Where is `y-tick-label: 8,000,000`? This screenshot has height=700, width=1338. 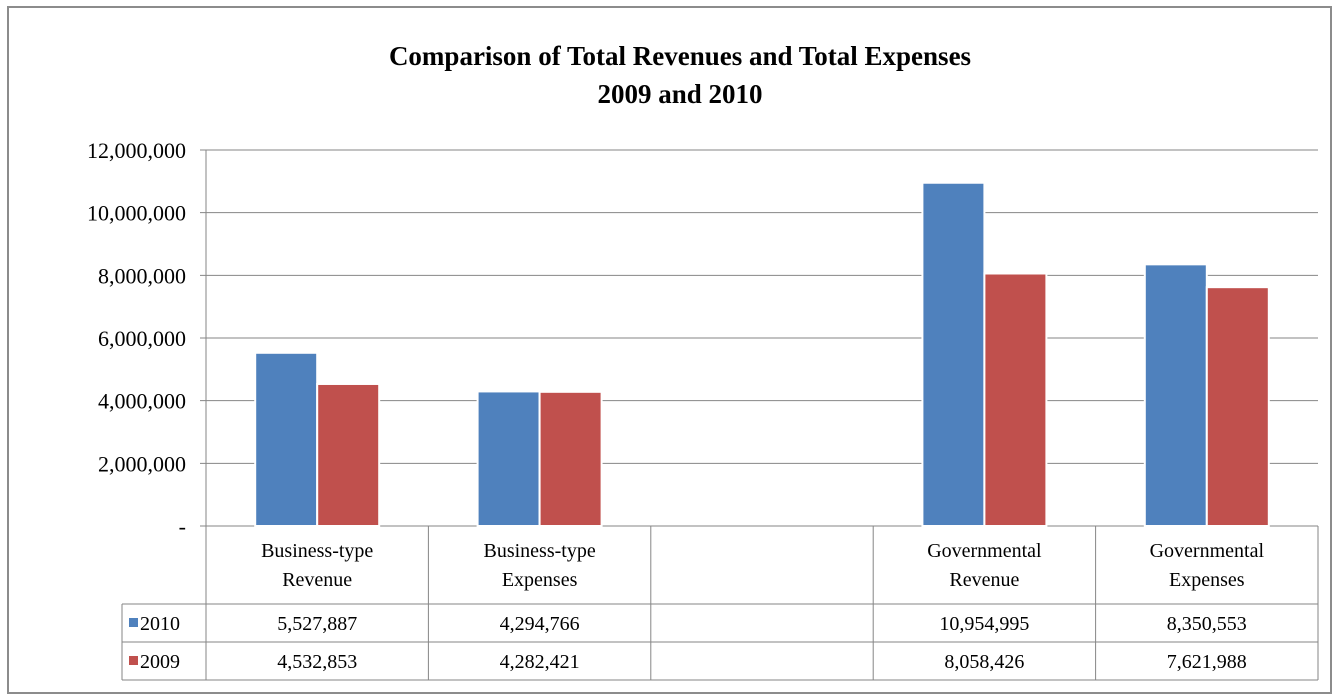
y-tick-label: 8,000,000 is located at coordinates (142, 275).